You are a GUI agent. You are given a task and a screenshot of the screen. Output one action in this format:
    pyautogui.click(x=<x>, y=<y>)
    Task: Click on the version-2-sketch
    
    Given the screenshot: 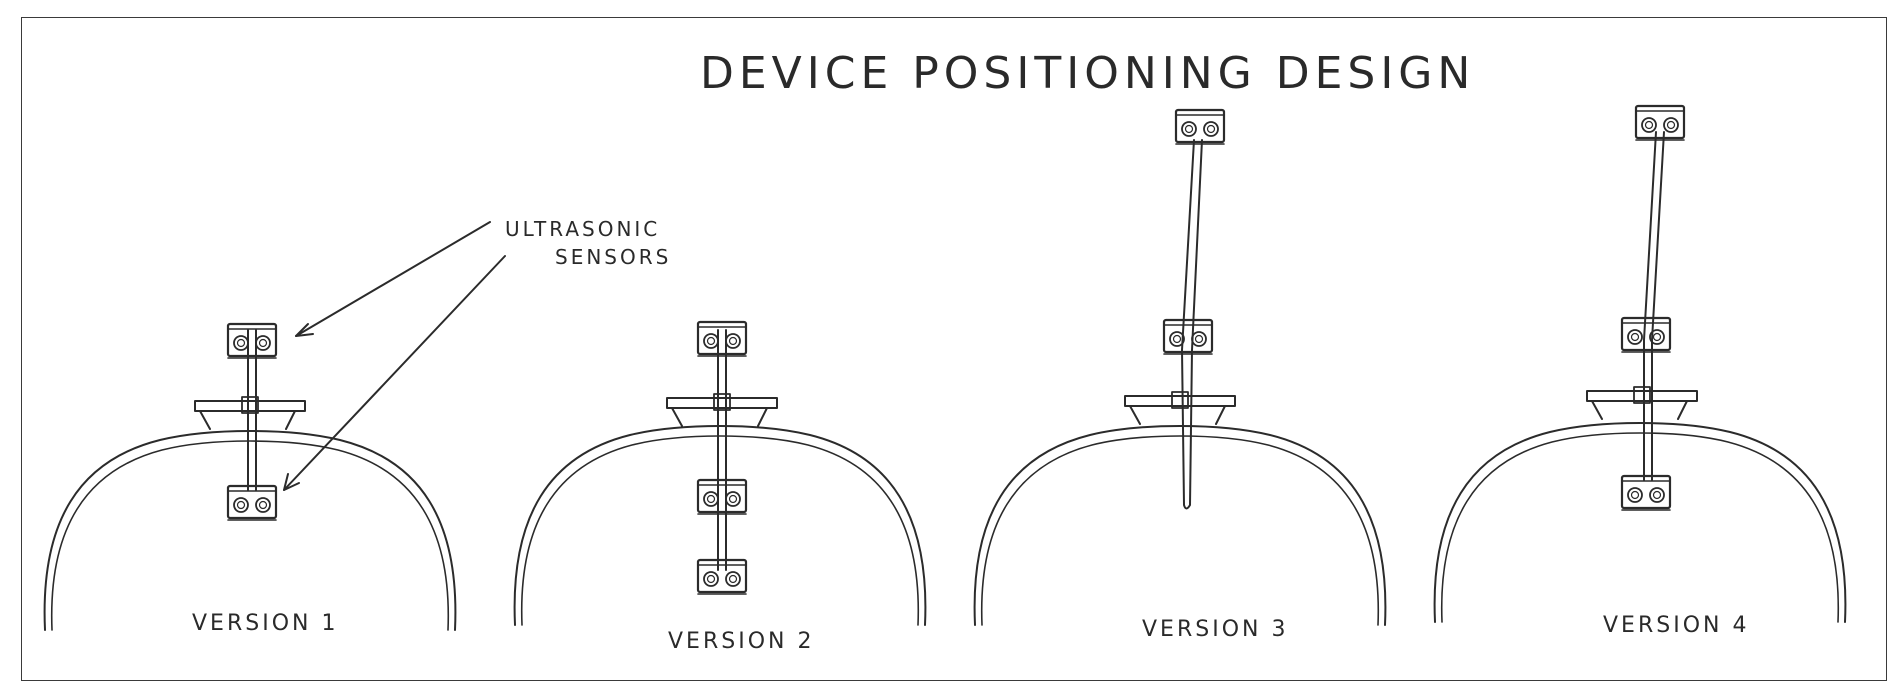 What is the action you would take?
    pyautogui.click(x=720, y=473)
    